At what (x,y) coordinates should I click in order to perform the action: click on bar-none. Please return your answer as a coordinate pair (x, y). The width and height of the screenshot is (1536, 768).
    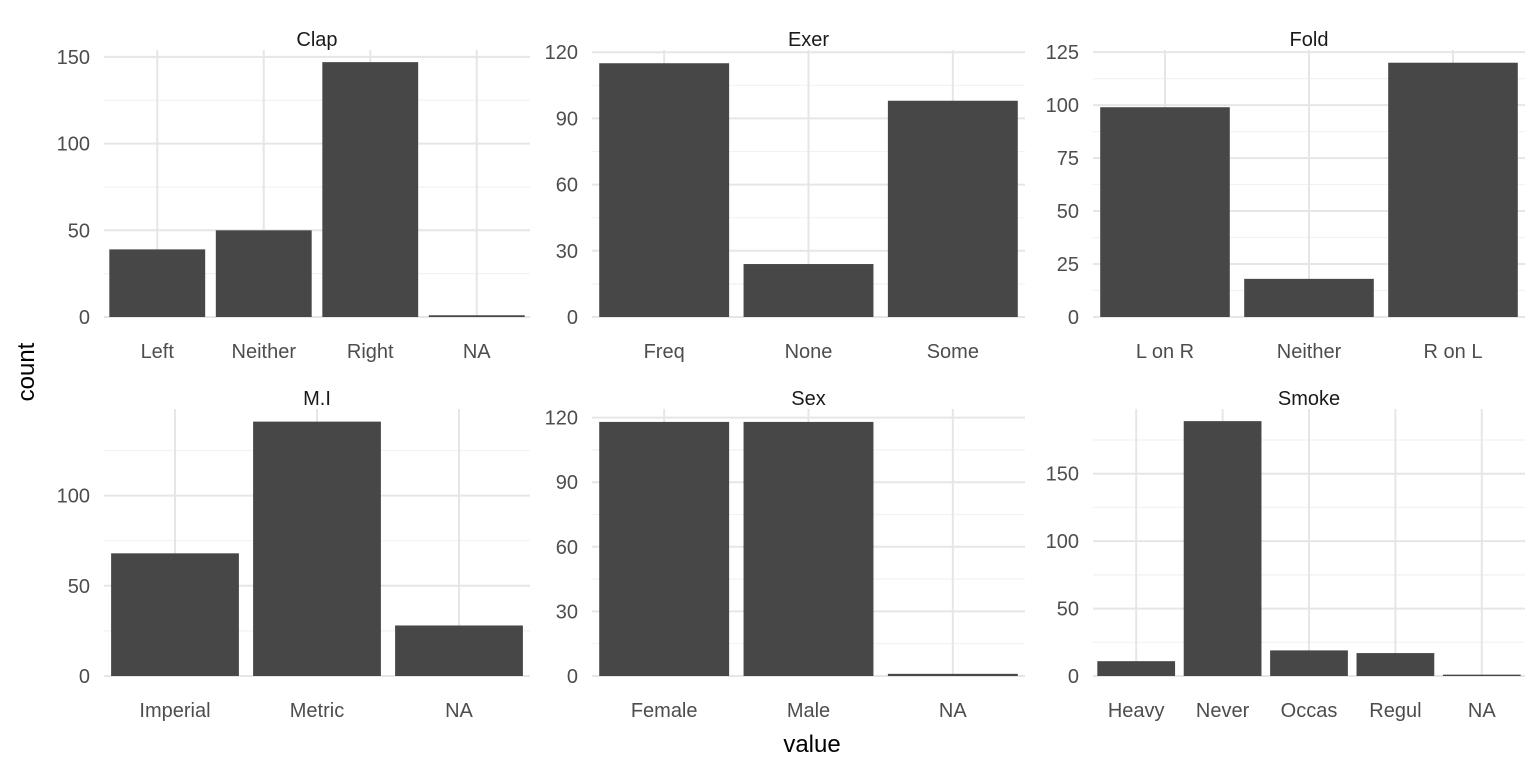
    Looking at the image, I should click on (808, 290).